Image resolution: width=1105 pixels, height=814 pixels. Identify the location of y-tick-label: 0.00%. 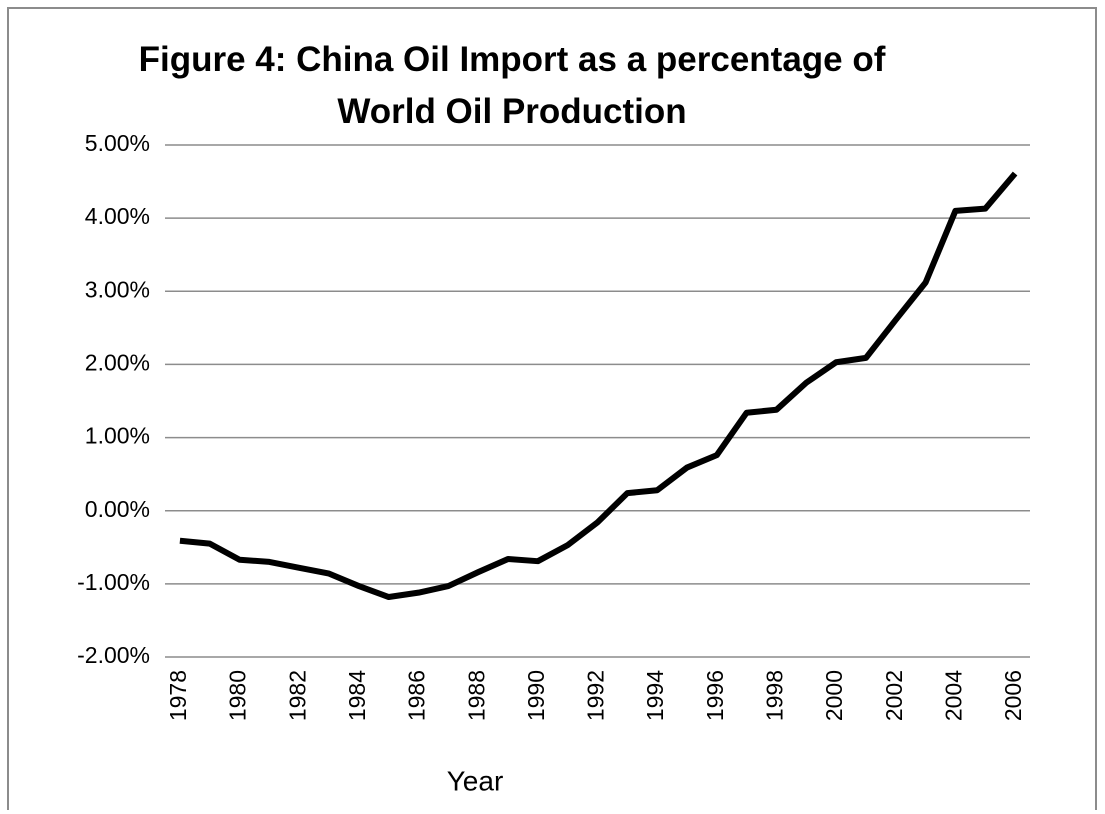
(117, 509).